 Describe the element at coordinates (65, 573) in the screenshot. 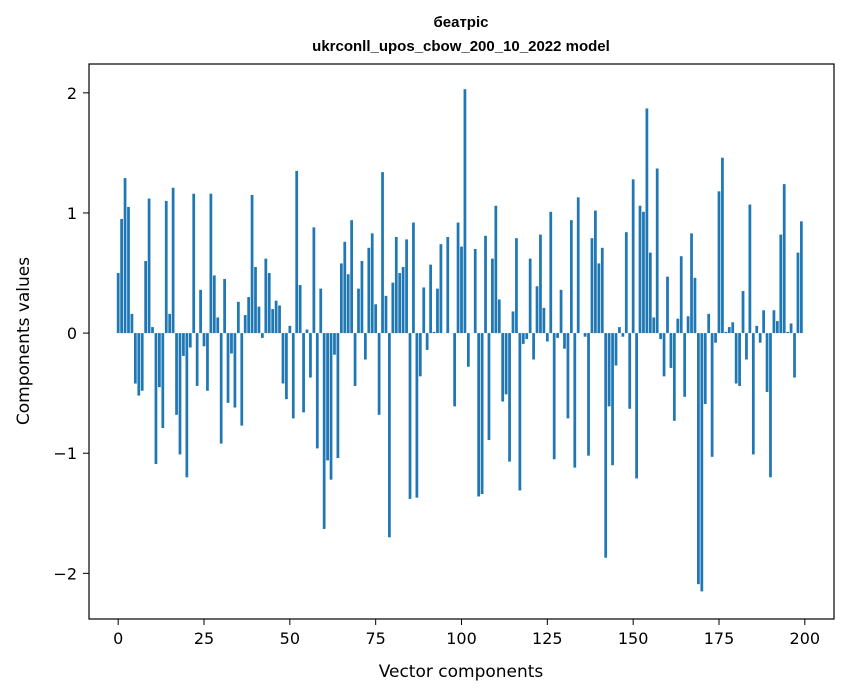

I see `y-tick-label: −2` at that location.